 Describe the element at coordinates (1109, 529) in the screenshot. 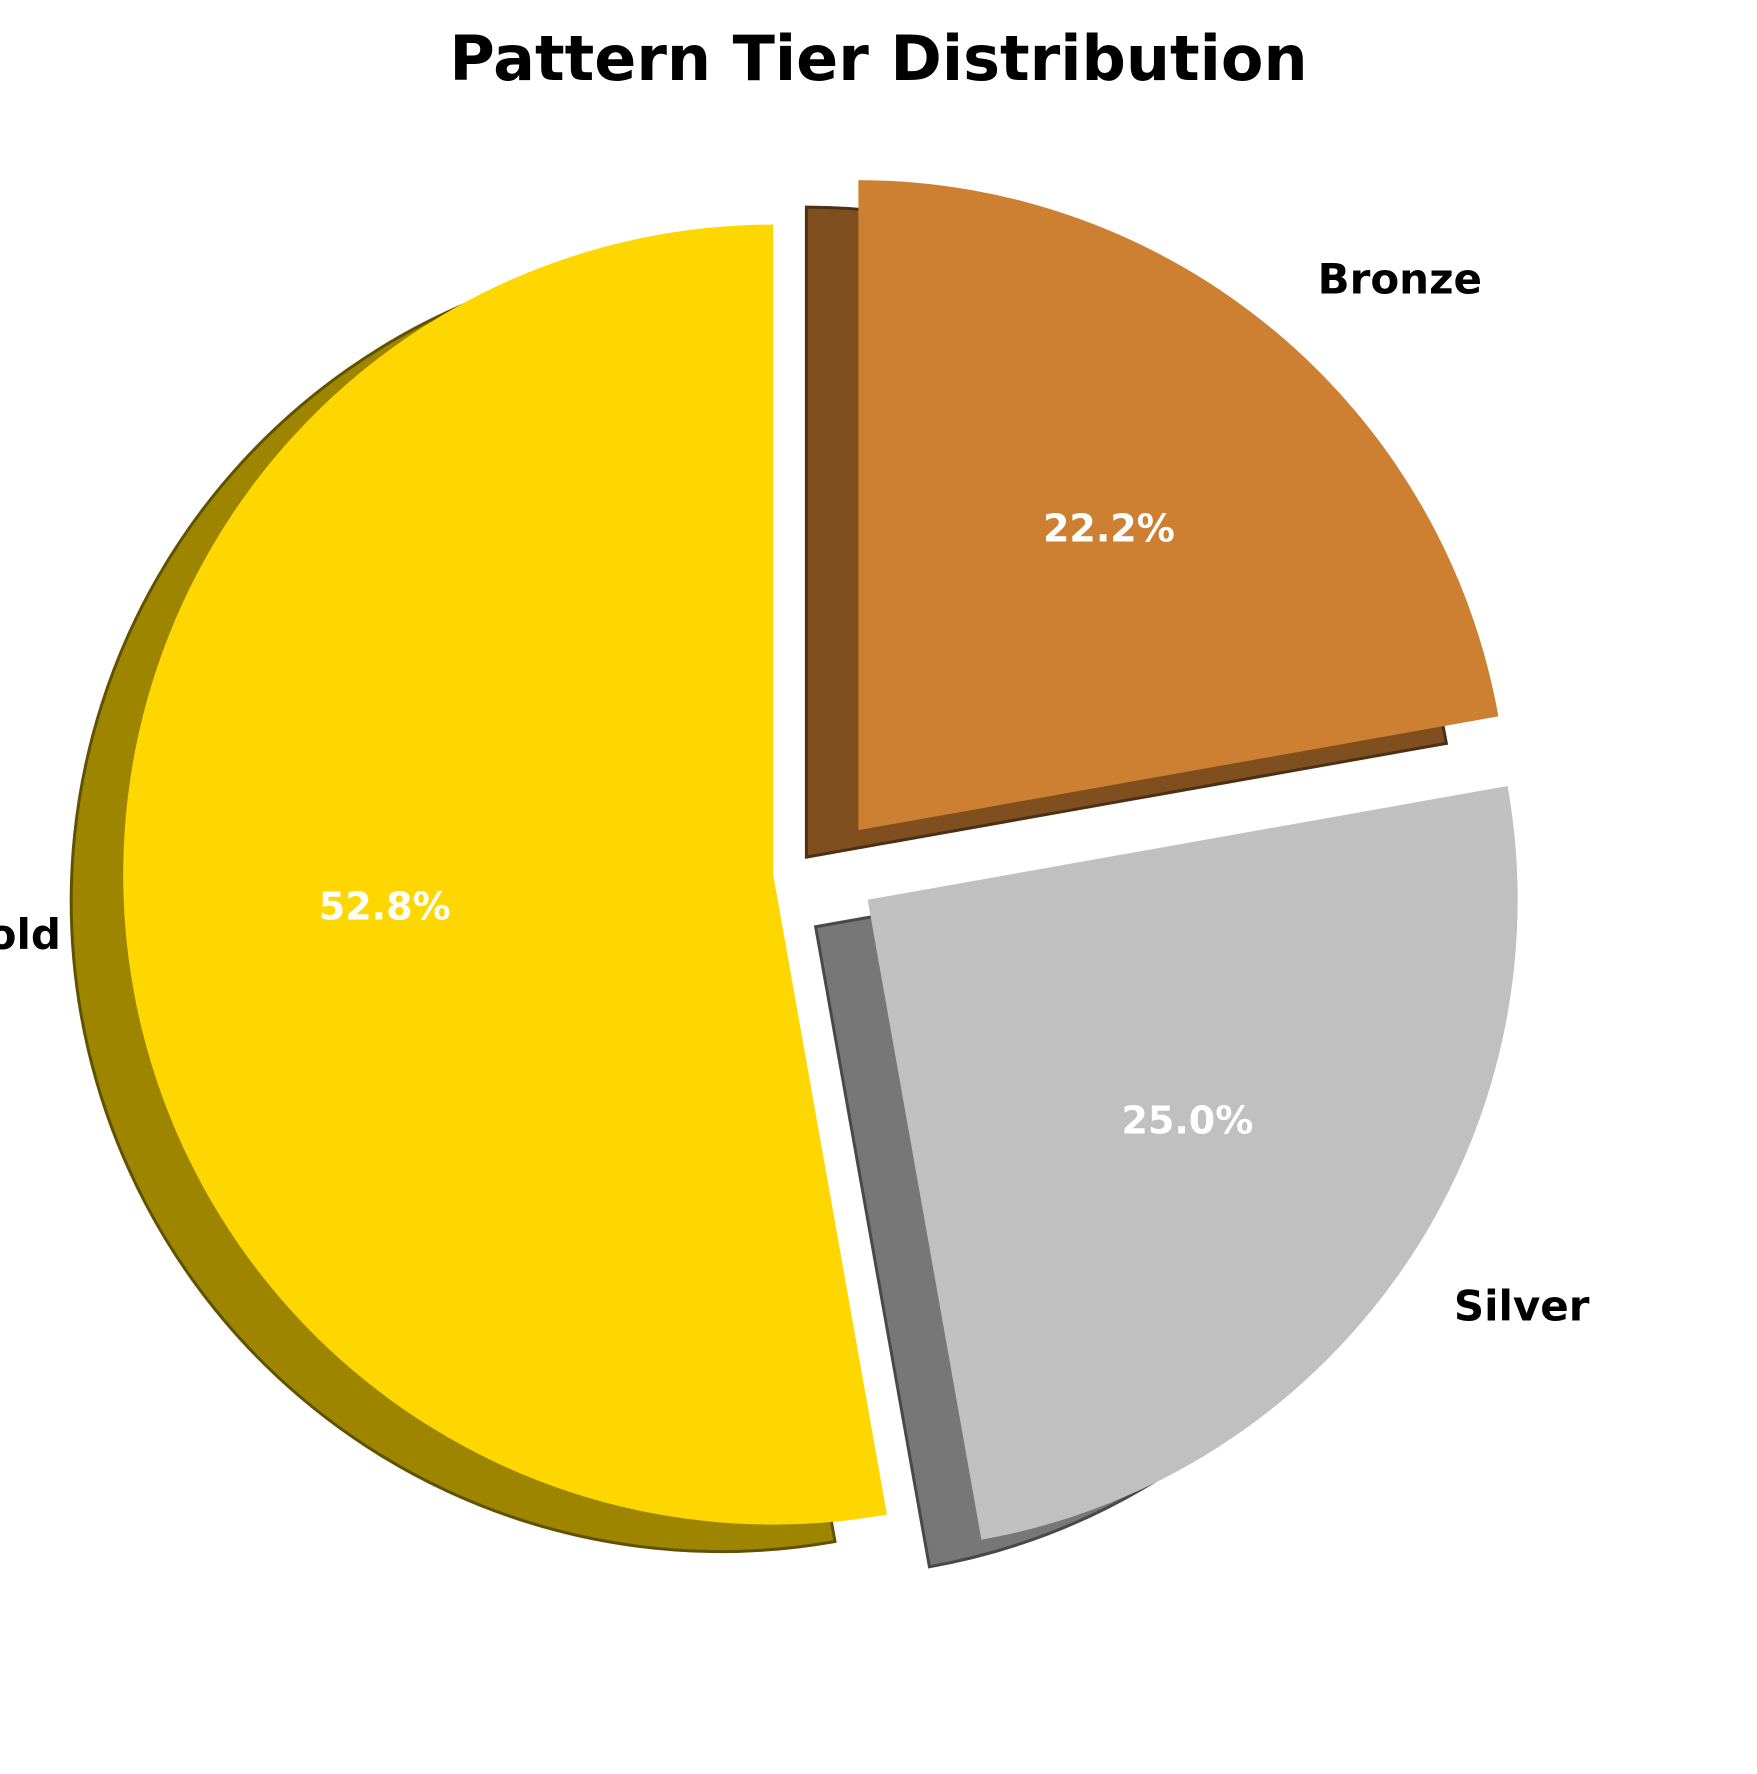

I see `pct-label-bronze: 22.2%` at that location.